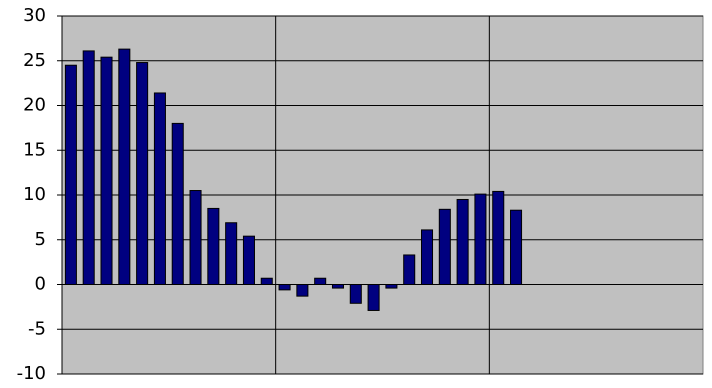 The width and height of the screenshot is (712, 388). Describe the element at coordinates (34, 60) in the screenshot. I see `y-tick-label: 25` at that location.